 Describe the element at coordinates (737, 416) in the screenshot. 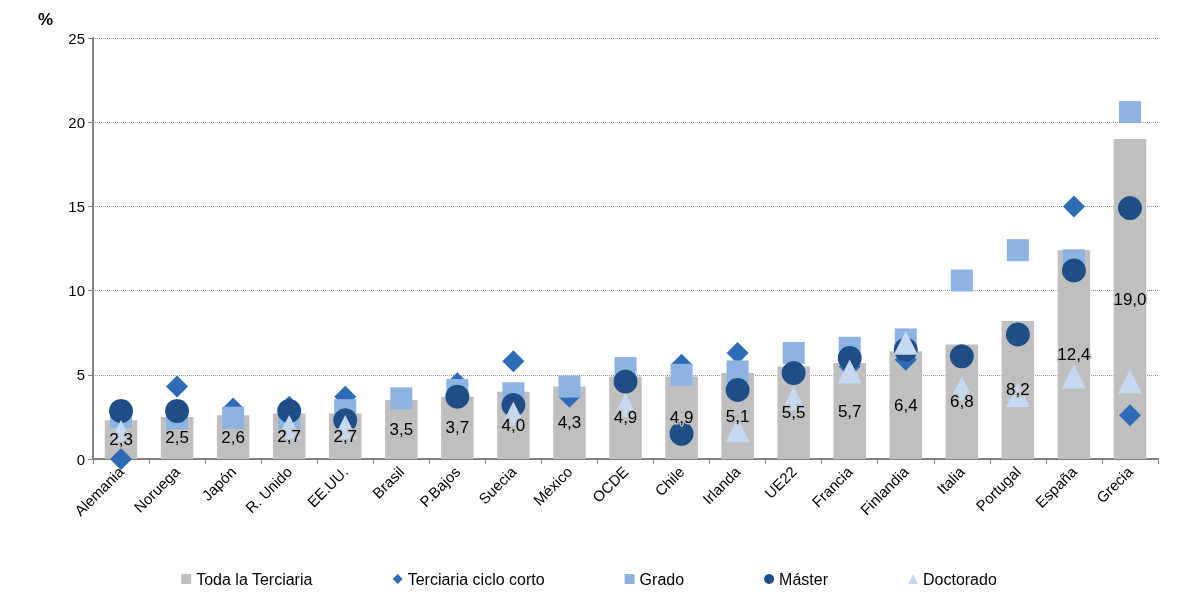

I see `data-label: 5,1` at that location.